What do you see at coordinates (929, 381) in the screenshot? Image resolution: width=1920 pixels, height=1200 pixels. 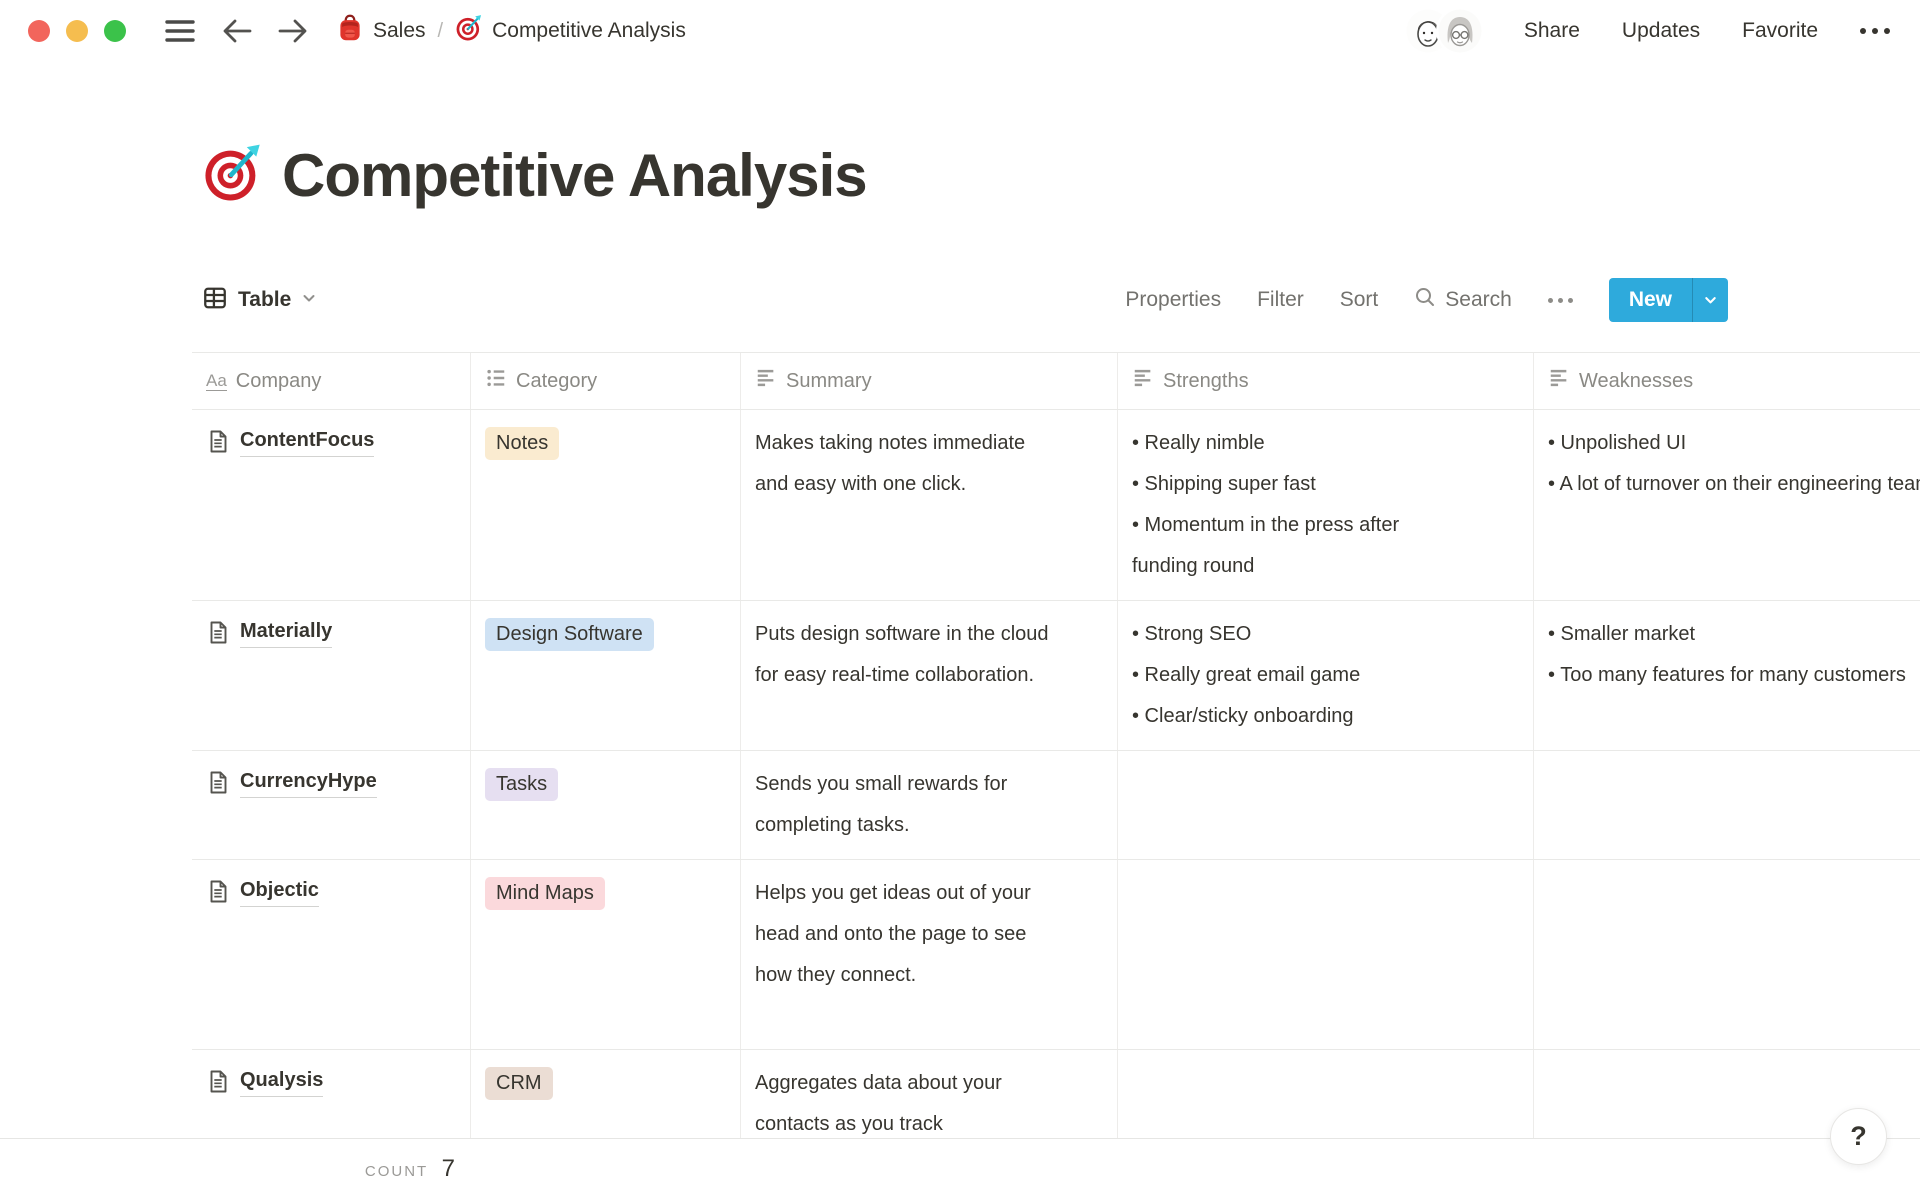 I see `column-header-summary: Summary` at bounding box center [929, 381].